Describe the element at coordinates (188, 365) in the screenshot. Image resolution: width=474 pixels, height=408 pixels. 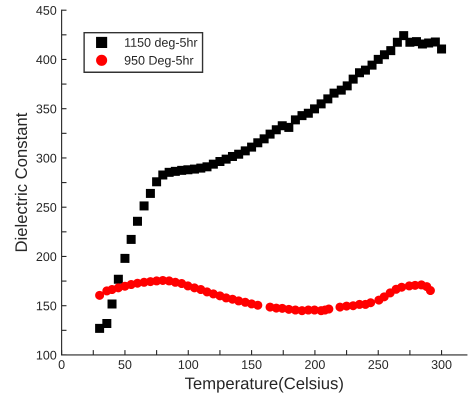
I see `x-tick-label: 100` at that location.